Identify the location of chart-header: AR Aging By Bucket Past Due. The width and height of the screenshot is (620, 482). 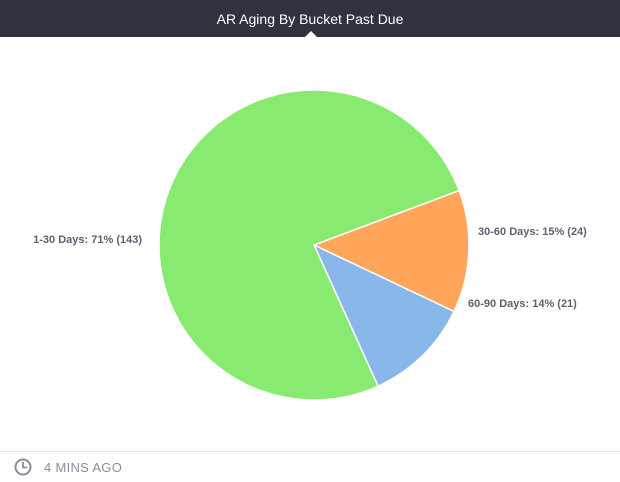
(310, 19).